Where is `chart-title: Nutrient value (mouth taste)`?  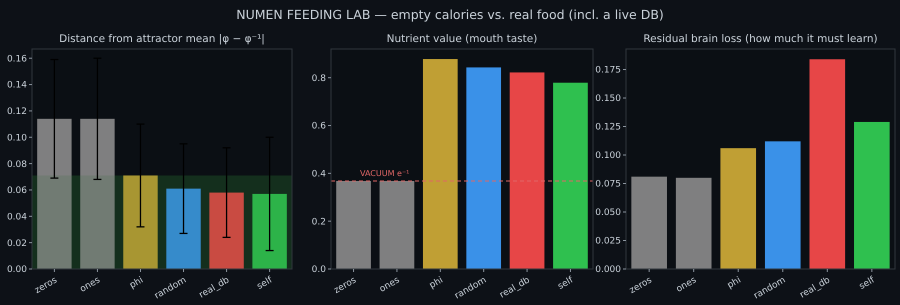
chart-title: Nutrient value (mouth taste) is located at coordinates (462, 39).